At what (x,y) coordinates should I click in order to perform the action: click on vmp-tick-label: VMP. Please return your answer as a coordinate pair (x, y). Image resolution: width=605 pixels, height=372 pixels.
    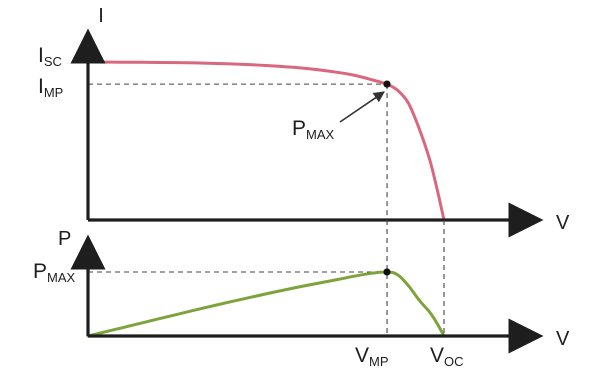
    Looking at the image, I should click on (372, 356).